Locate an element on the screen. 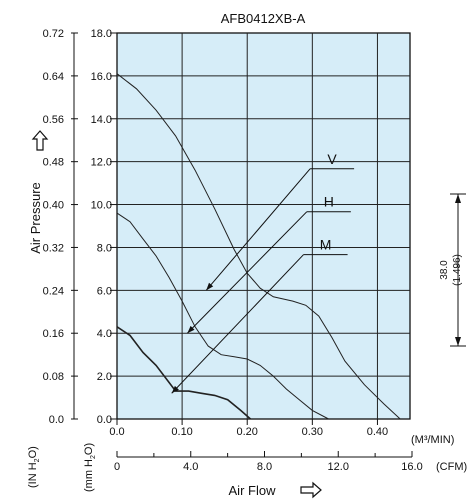 The height and width of the screenshot is (502, 476). x-tick-label: 0.20 is located at coordinates (247, 432).